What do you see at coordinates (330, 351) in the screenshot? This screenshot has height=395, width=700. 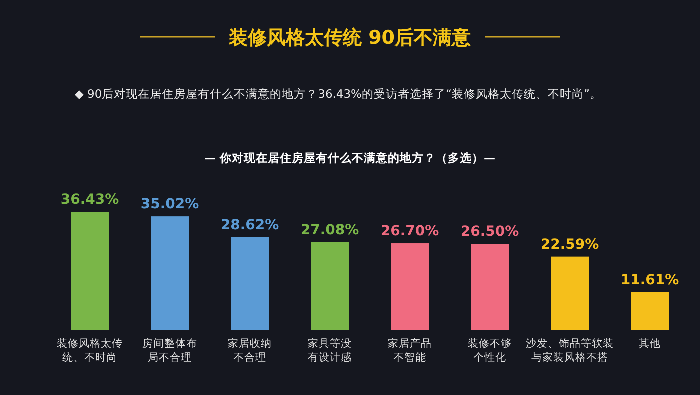 I see `category: 家具等没有设计感` at bounding box center [330, 351].